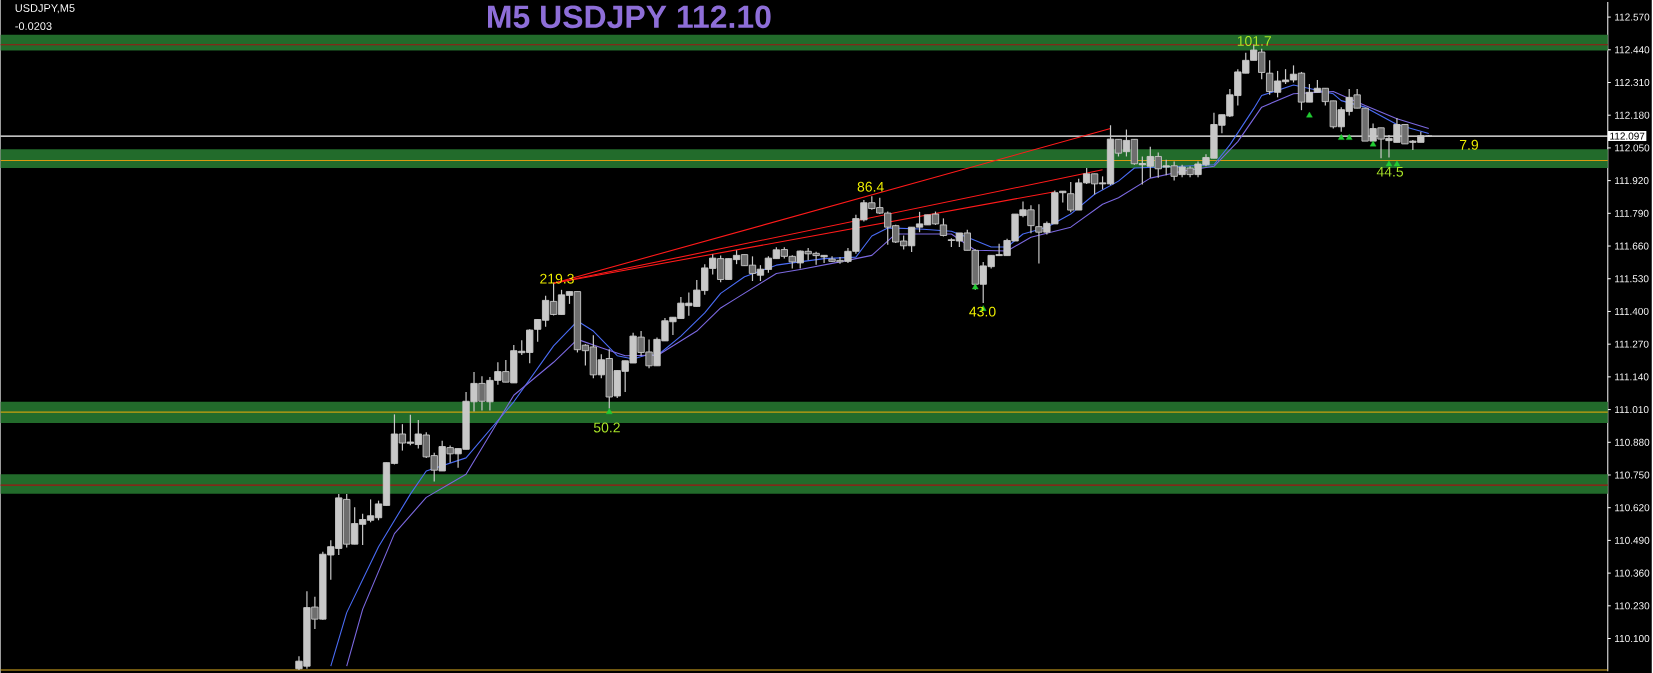 This screenshot has height=673, width=1653. What do you see at coordinates (1632, 148) in the screenshot?
I see `y-tick-label: 112.050` at bounding box center [1632, 148].